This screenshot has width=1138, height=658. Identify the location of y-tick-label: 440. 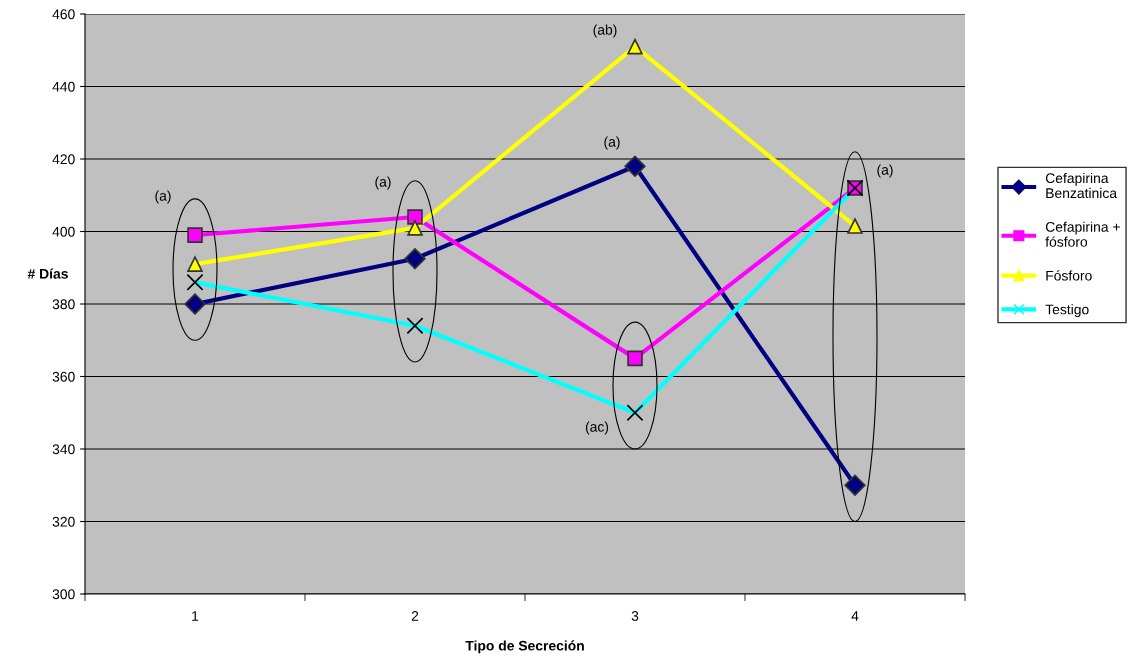
(63, 86).